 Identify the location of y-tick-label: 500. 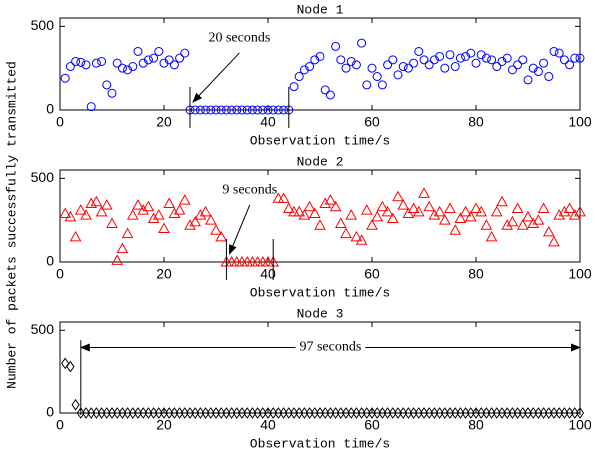
(43, 25).